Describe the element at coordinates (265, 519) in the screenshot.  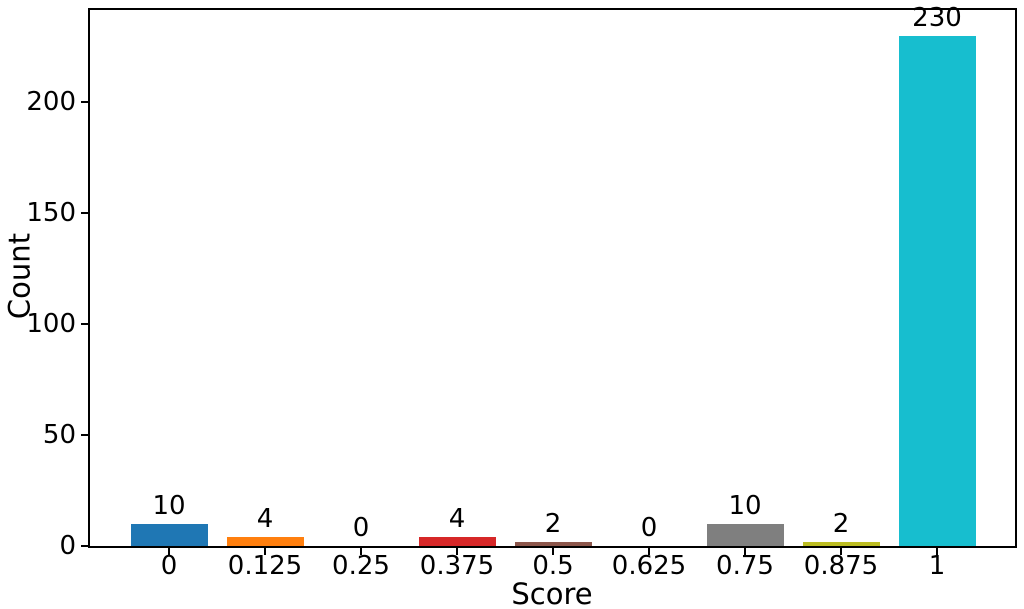
I see `bar-value-label-0.125: 4` at that location.